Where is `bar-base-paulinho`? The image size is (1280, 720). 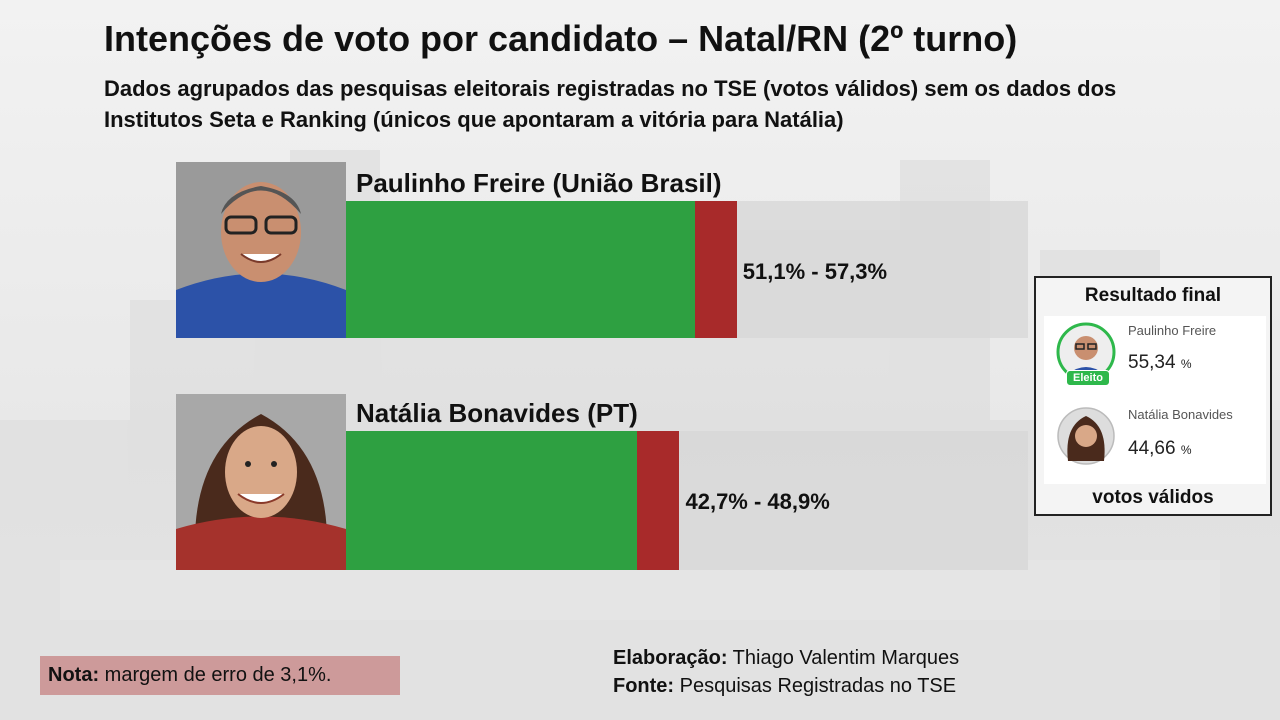
bar-base-paulinho is located at coordinates (520, 269).